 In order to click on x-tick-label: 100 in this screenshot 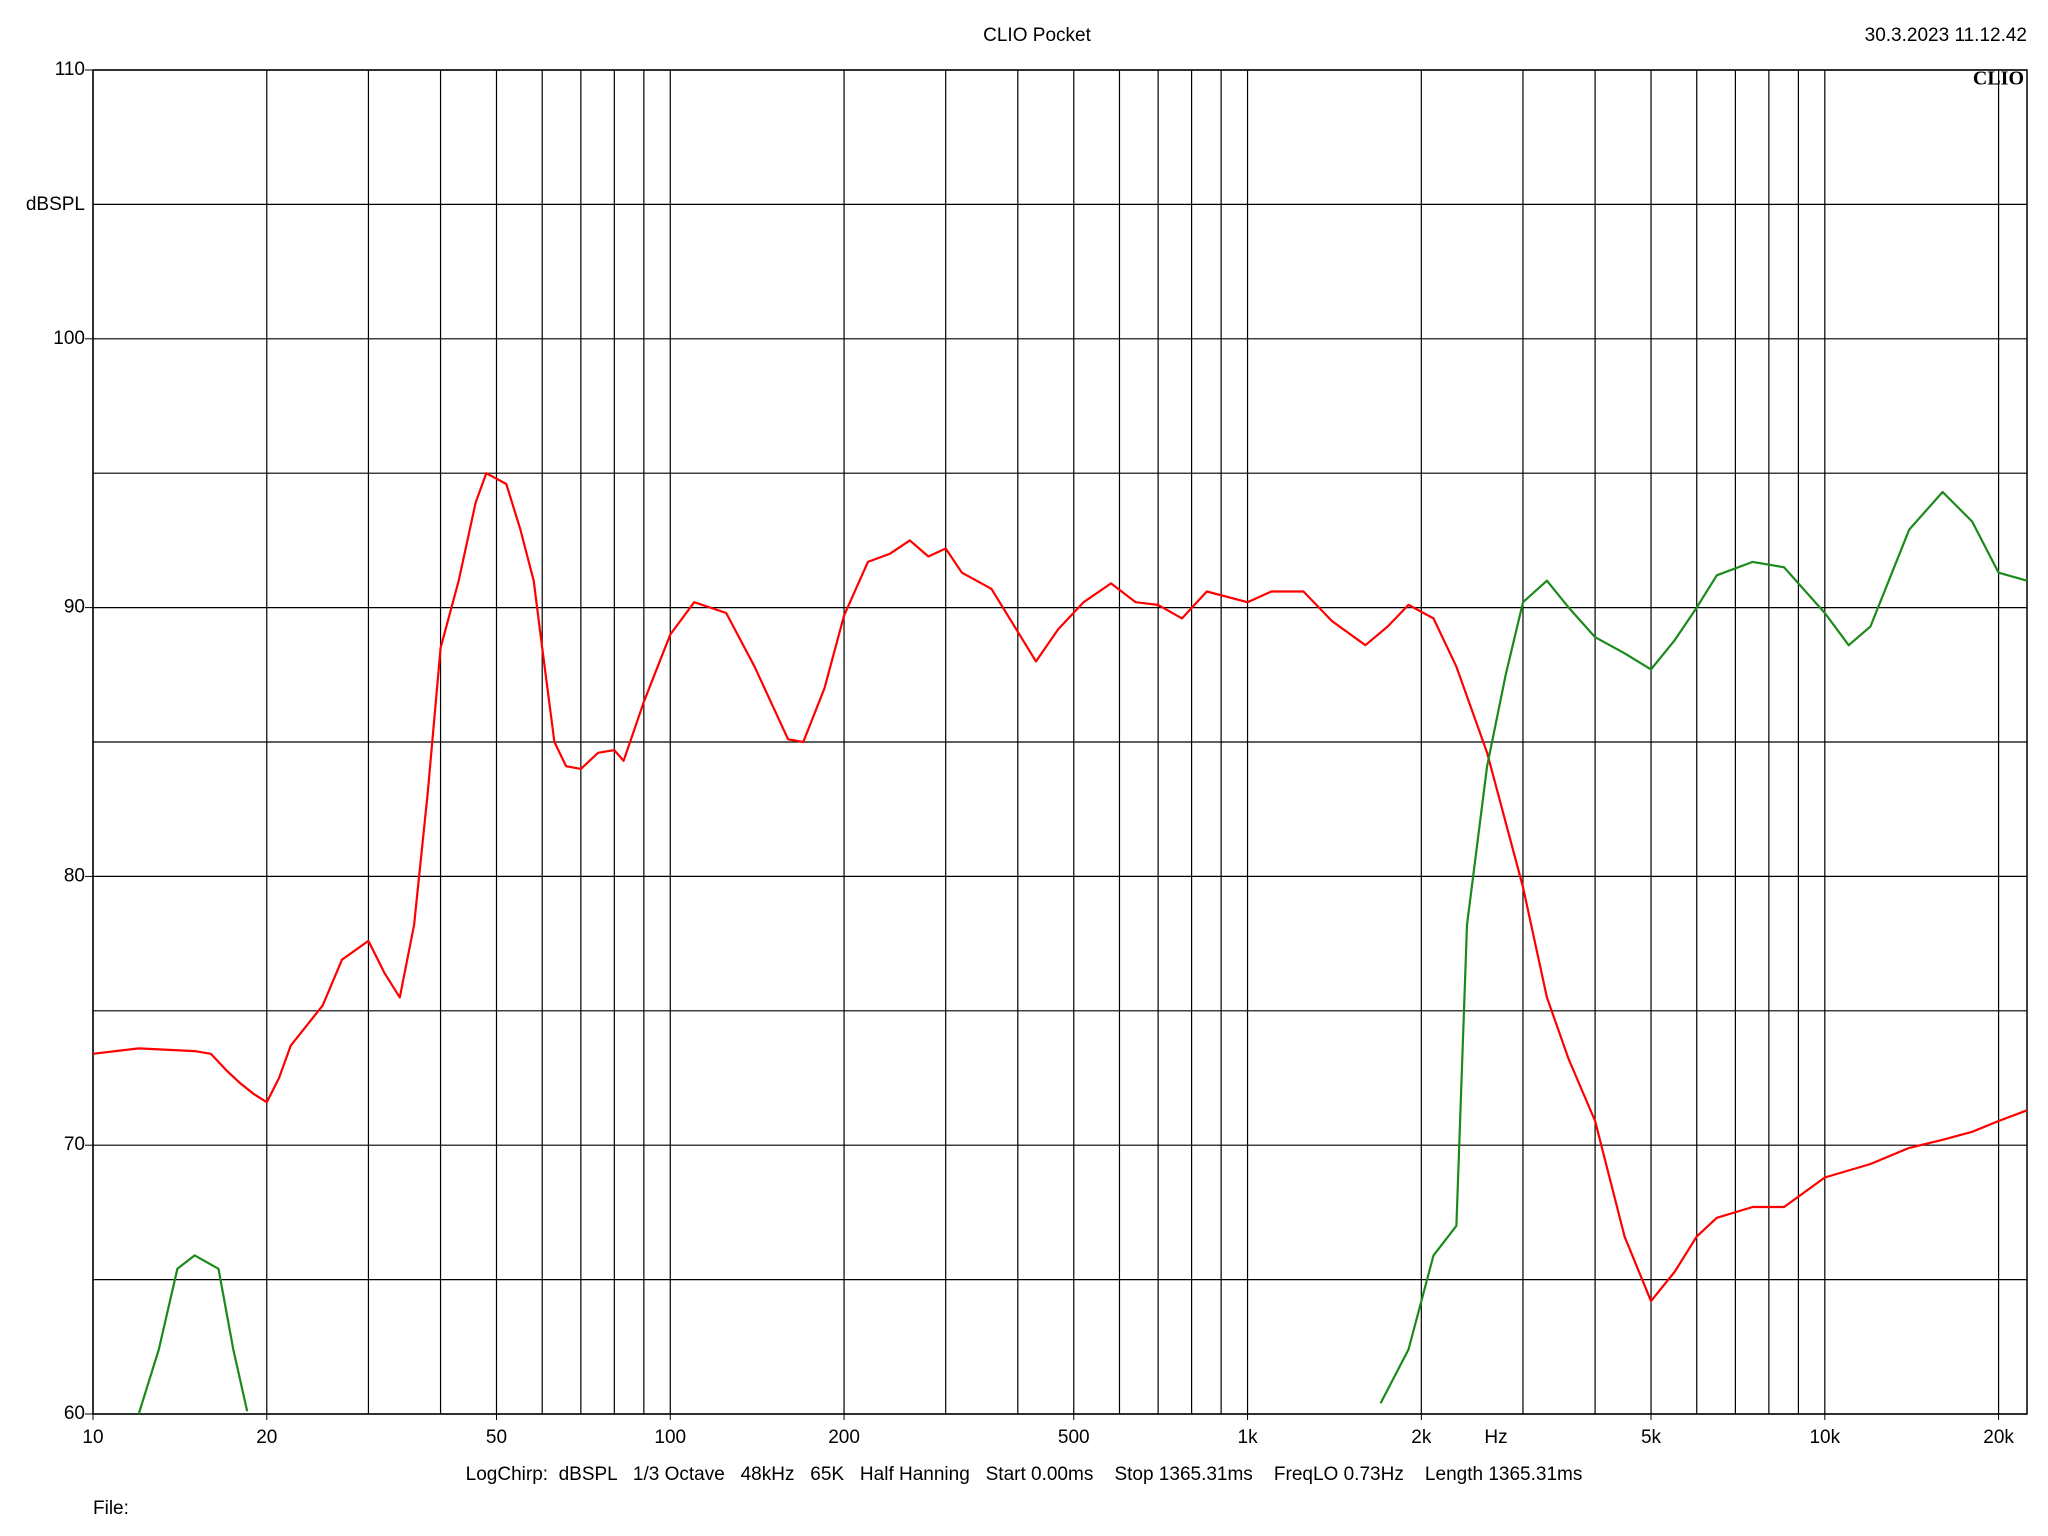, I will do `click(670, 1437)`.